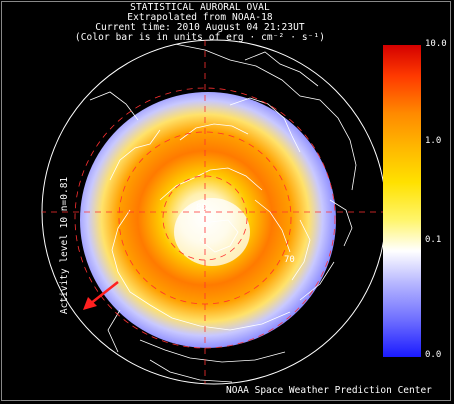 Image resolution: width=454 pixels, height=404 pixels. Describe the element at coordinates (200, 17) in the screenshot. I see `title-line-2: Extrapolated from NOAA-18` at that location.